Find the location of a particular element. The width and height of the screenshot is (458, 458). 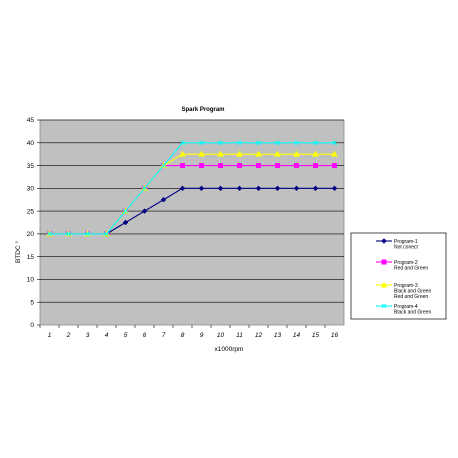

x-tick-label: 1 is located at coordinates (50, 335).